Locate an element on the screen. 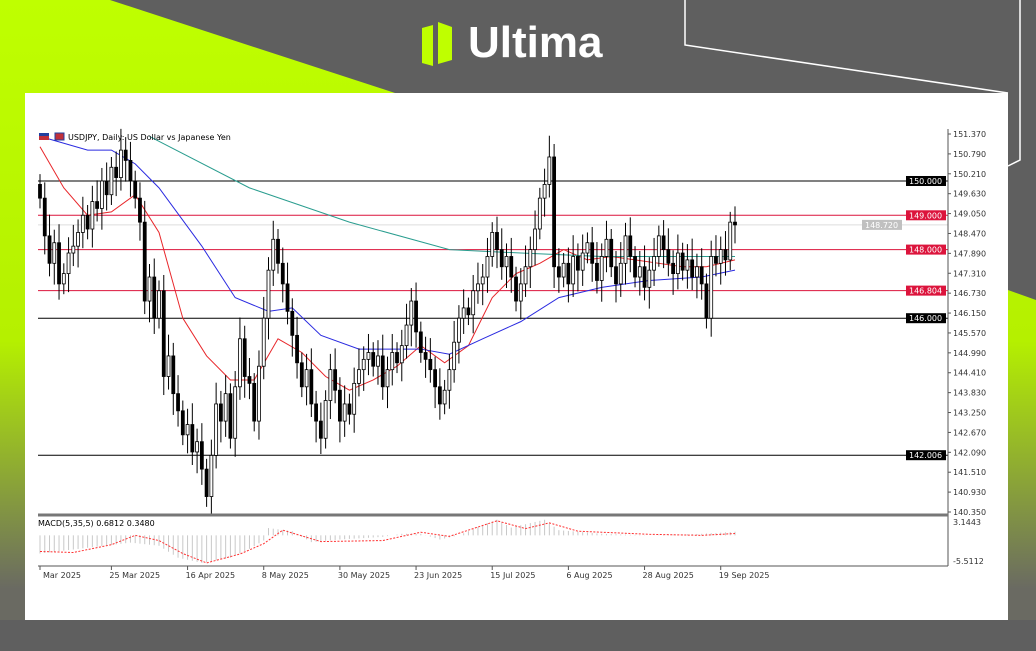 The image size is (1036, 651). macd-tick-label: 3.1443 is located at coordinates (967, 522).